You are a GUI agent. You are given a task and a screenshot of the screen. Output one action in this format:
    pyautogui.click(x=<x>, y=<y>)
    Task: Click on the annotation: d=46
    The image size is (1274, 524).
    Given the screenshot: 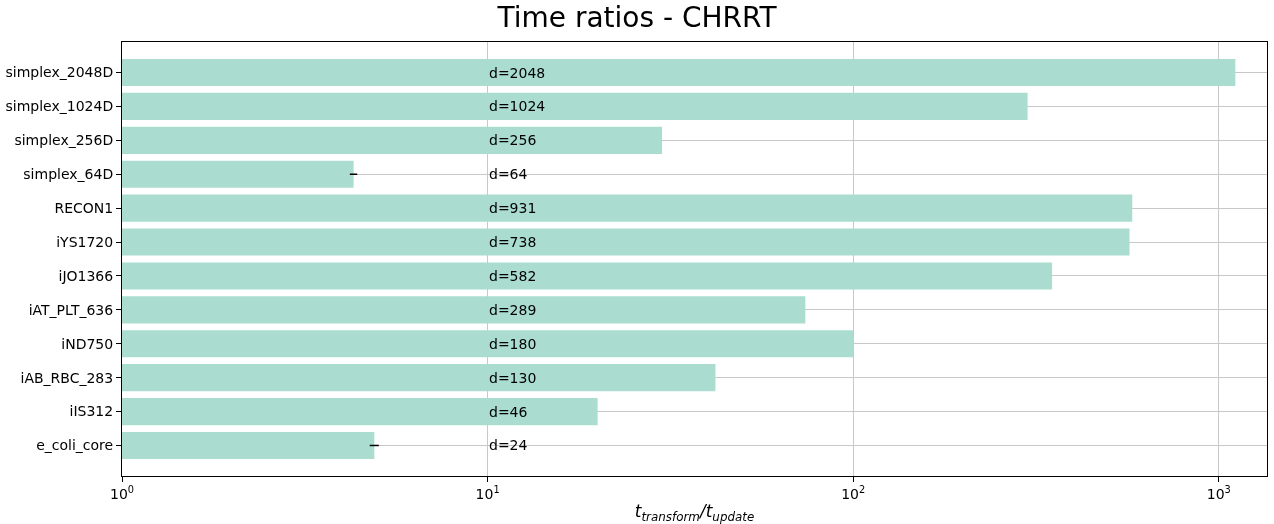 What is the action you would take?
    pyautogui.click(x=508, y=412)
    